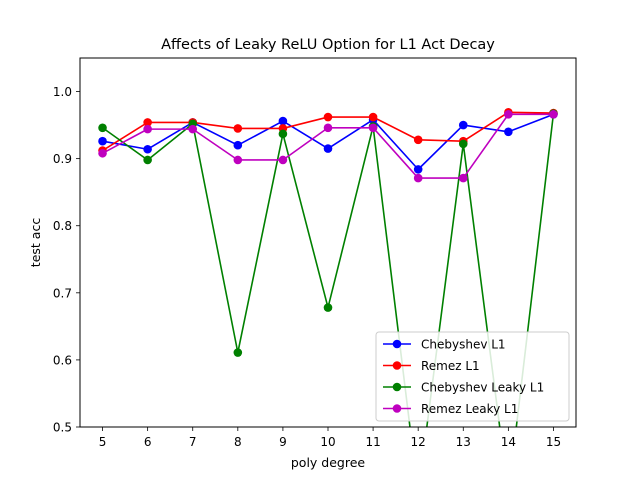 The width and height of the screenshot is (640, 480). What do you see at coordinates (62, 428) in the screenshot?
I see `y-tick-label: 0.5` at bounding box center [62, 428].